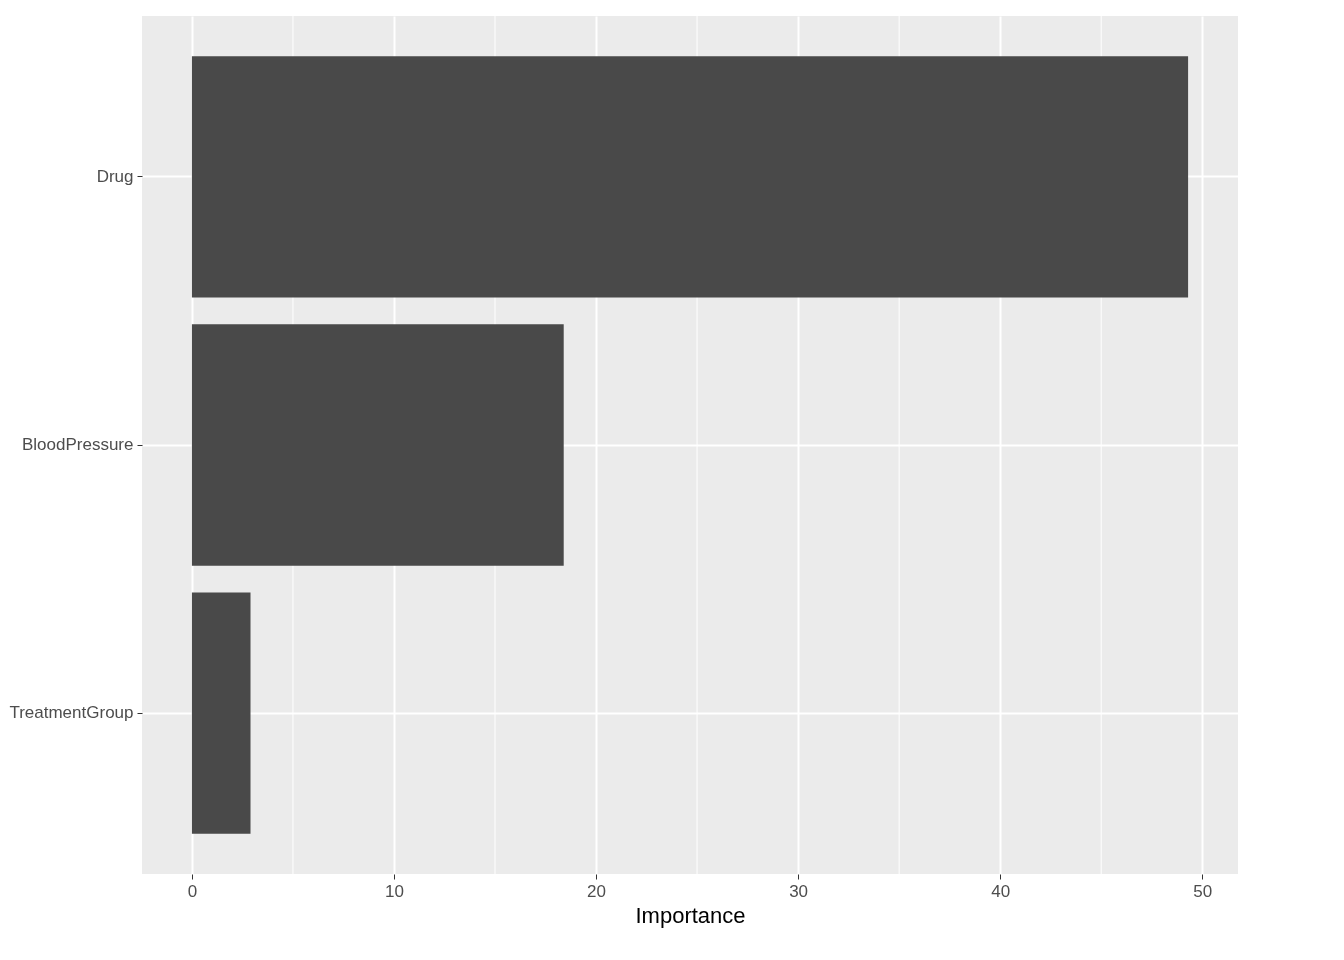 This screenshot has height=960, width=1344. I want to click on x-tick-label: 0, so click(192, 891).